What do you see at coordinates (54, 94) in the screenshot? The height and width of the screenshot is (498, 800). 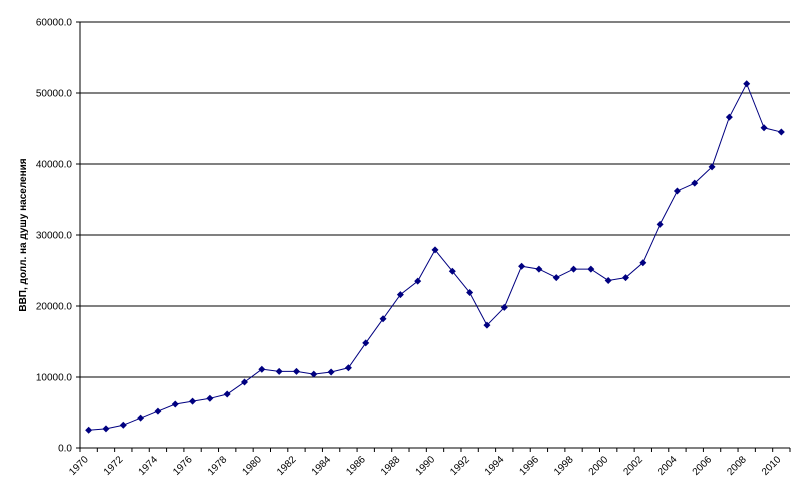 I see `y-tick-label: 50000.0` at bounding box center [54, 94].